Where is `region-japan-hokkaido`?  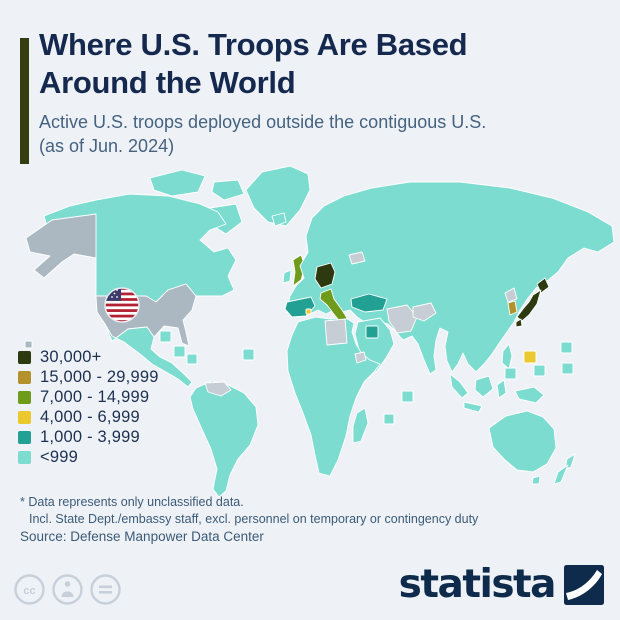 region-japan-hokkaido is located at coordinates (543, 285).